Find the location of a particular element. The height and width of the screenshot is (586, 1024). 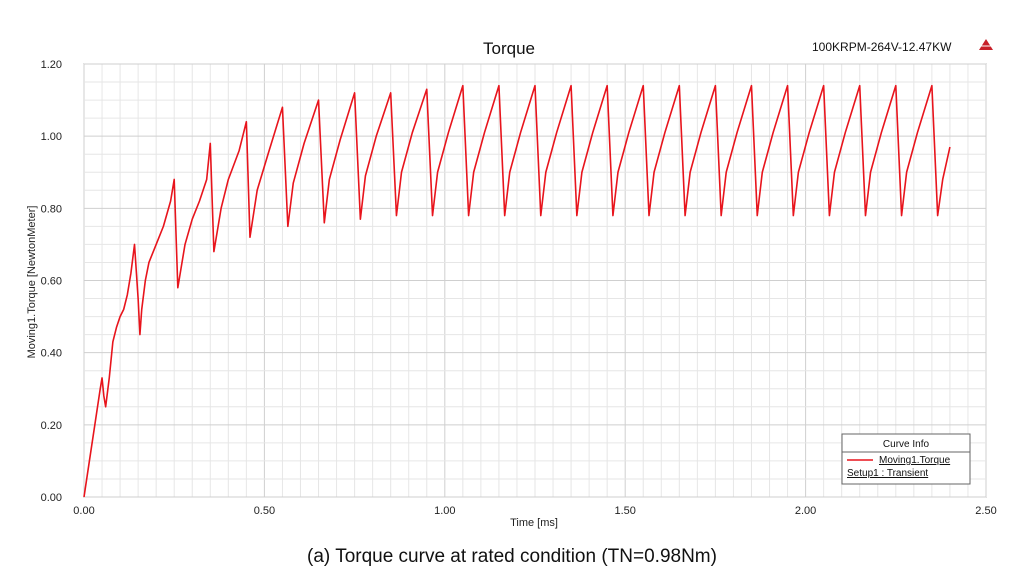

x-axis-label: Time [ms] is located at coordinates (534, 523).